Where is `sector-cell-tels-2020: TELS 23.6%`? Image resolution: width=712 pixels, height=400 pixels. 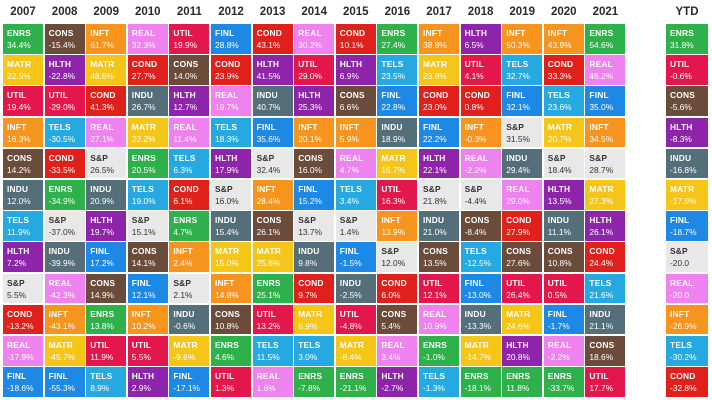 sector-cell-tels-2020: TELS 23.6% is located at coordinates (563, 101).